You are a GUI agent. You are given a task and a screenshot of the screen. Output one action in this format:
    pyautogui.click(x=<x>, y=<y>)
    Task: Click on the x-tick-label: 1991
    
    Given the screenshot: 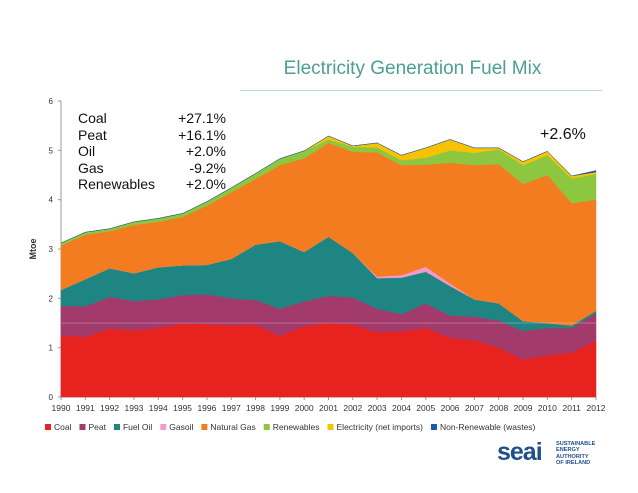 What is the action you would take?
    pyautogui.click(x=85, y=408)
    